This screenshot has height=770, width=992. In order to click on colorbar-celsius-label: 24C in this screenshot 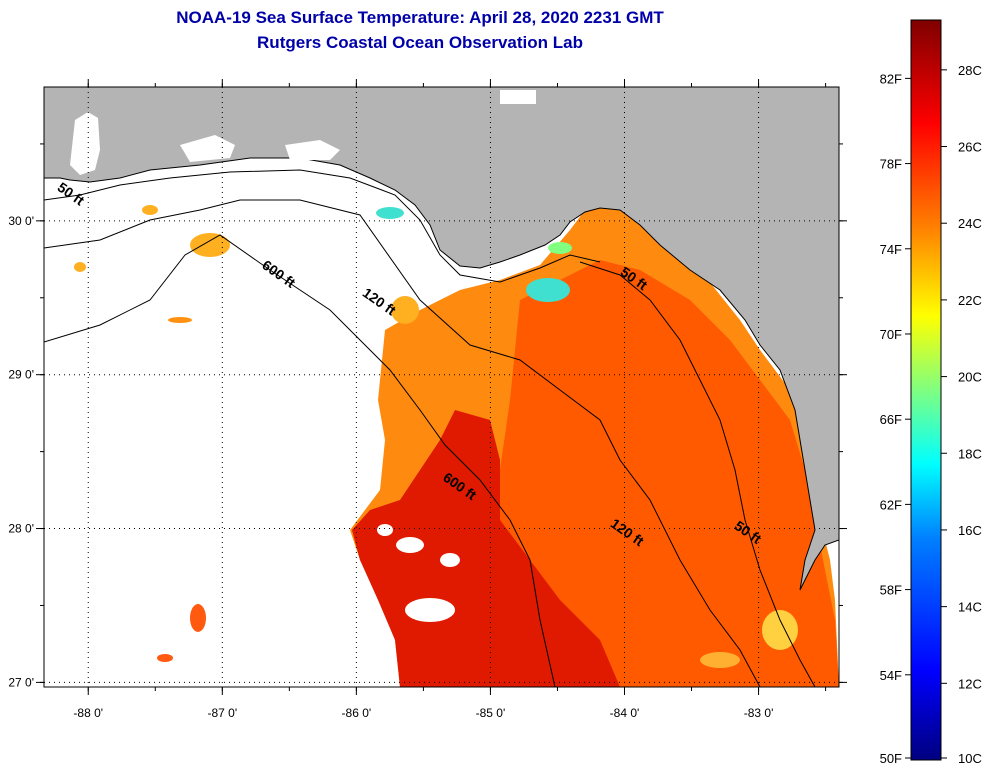, I will do `click(970, 223)`.